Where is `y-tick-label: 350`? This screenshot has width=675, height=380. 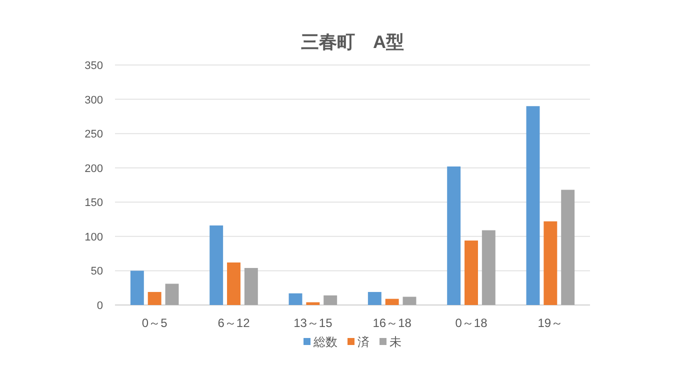 y-tick-label: 350 is located at coordinates (93, 66).